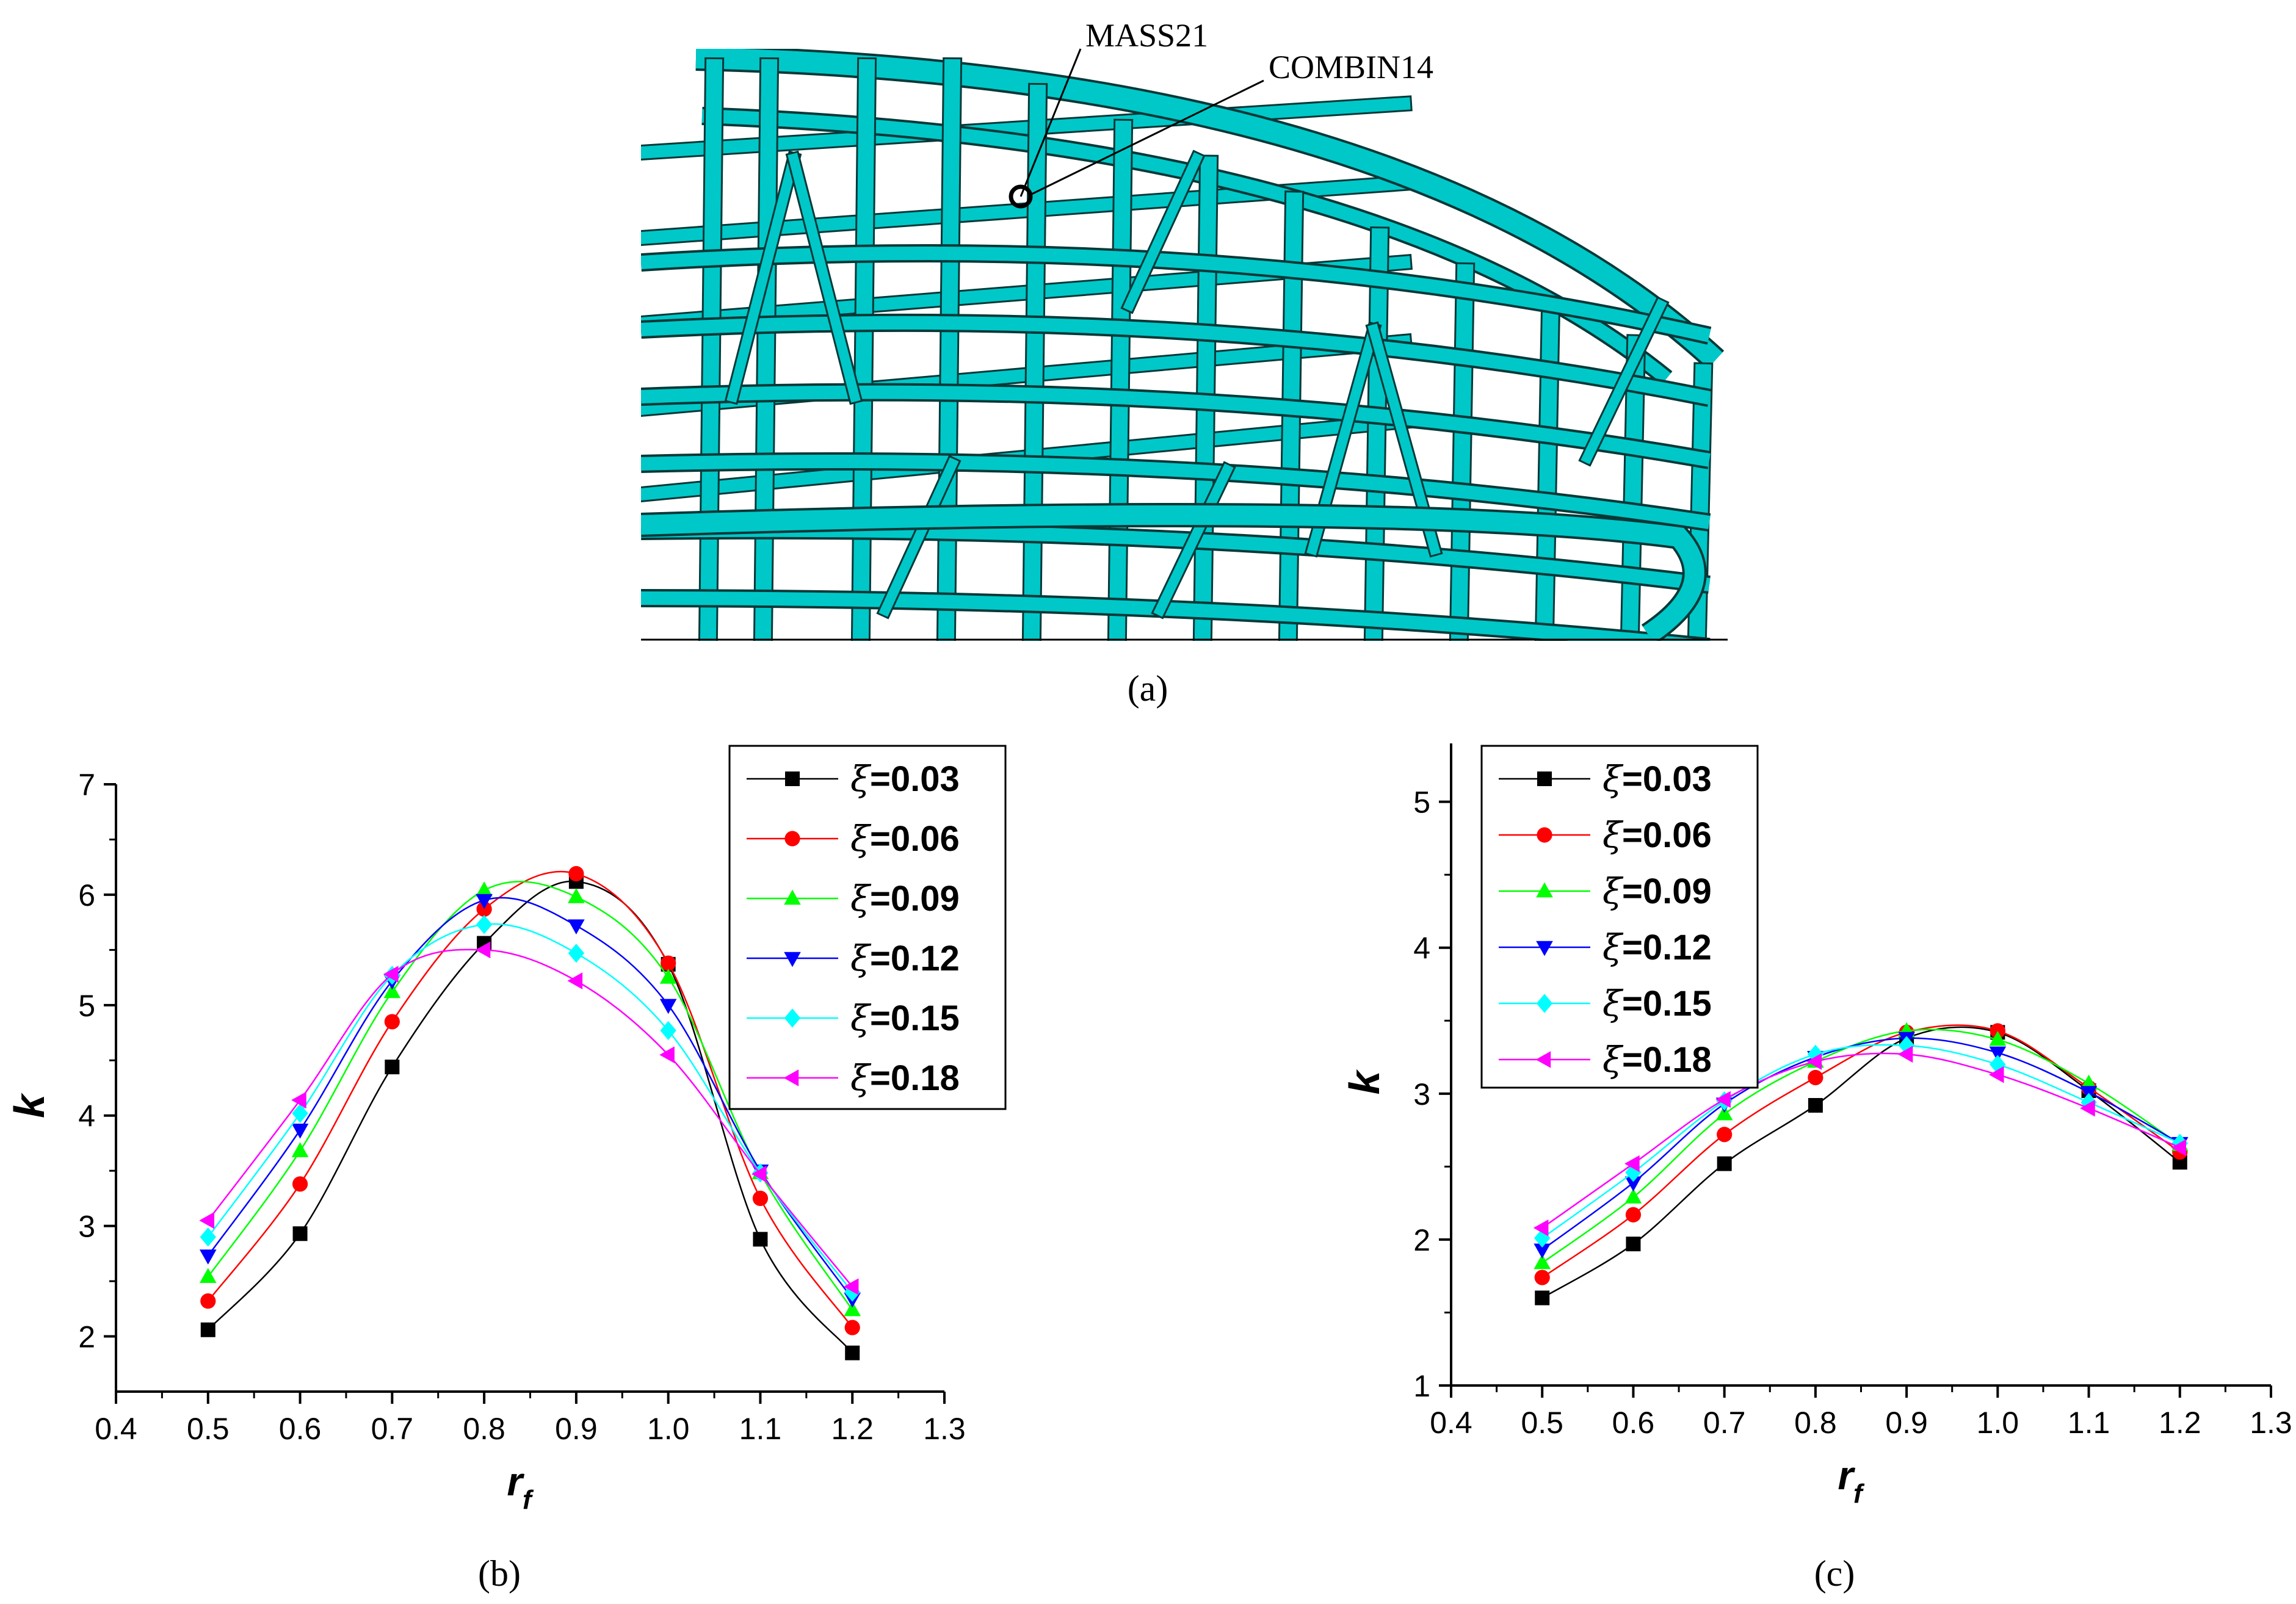  I want to click on legend-item: ξ=0.09, so click(853, 899).